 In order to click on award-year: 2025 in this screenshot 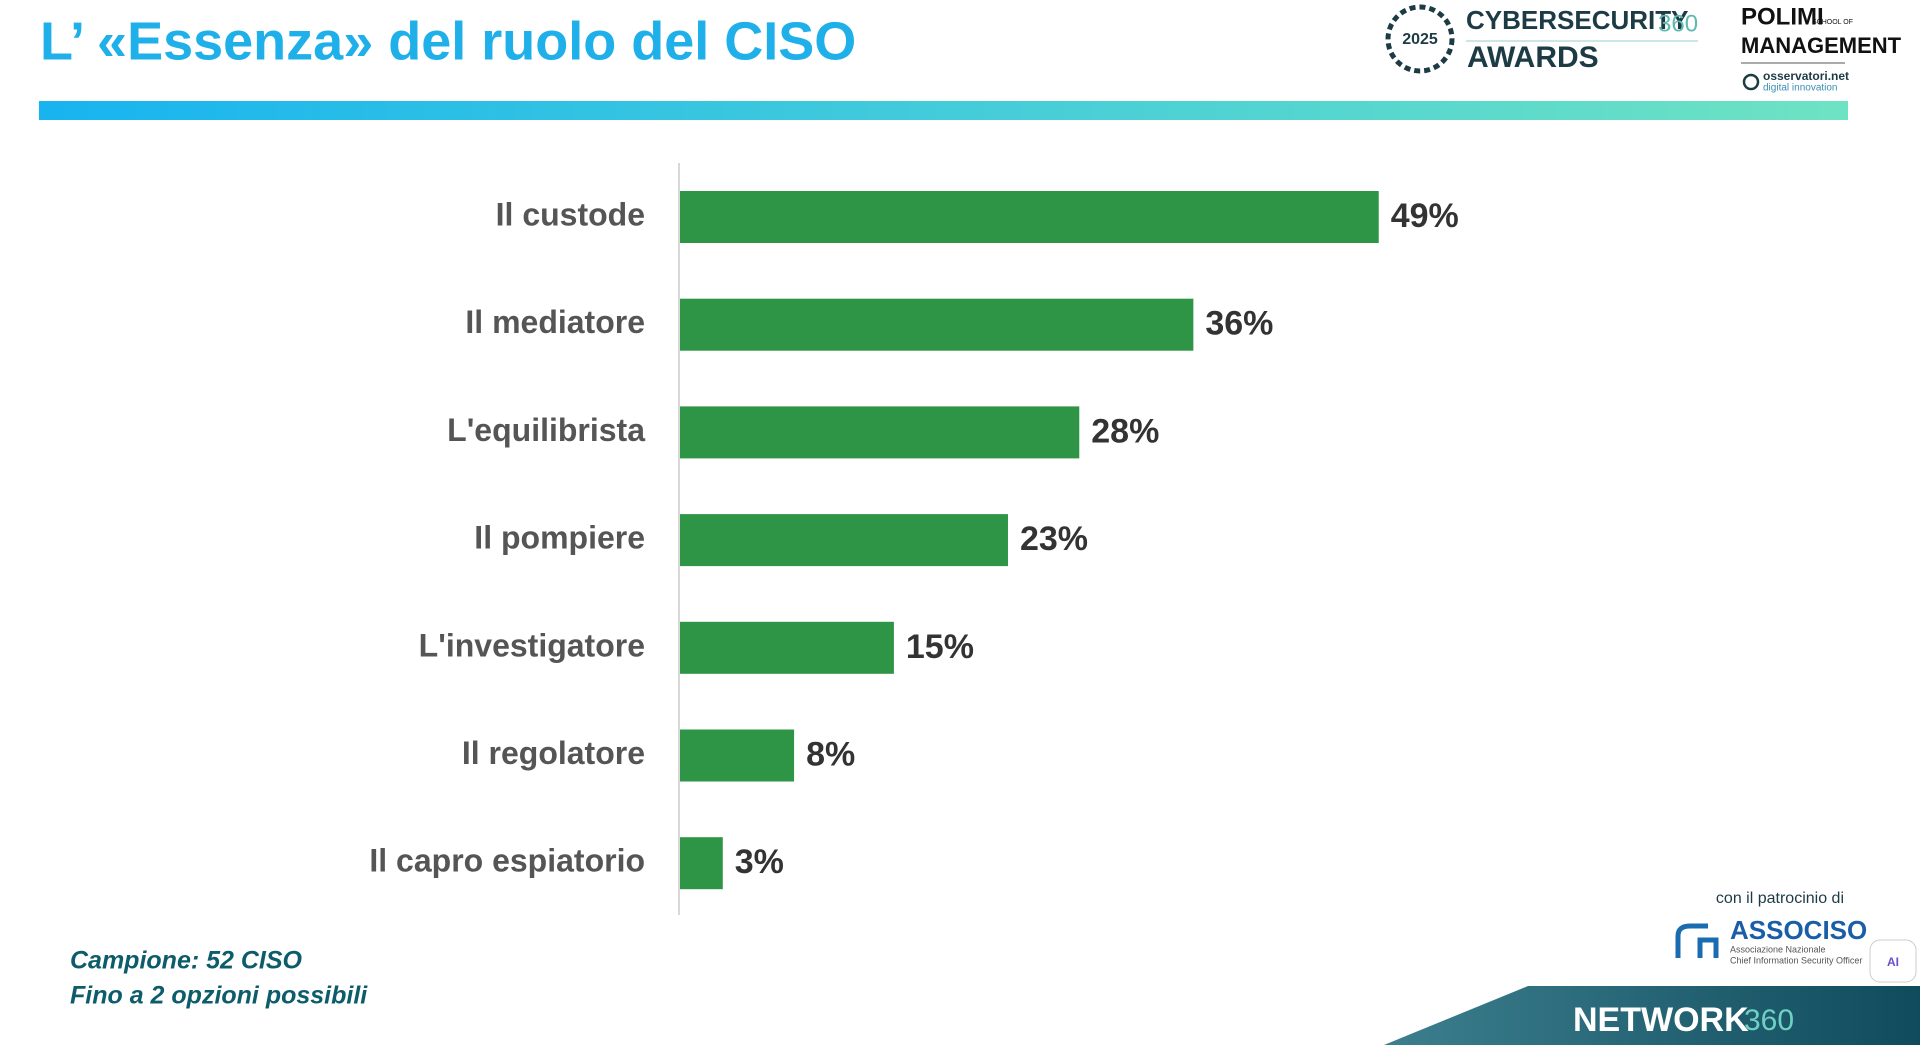, I will do `click(1420, 39)`.